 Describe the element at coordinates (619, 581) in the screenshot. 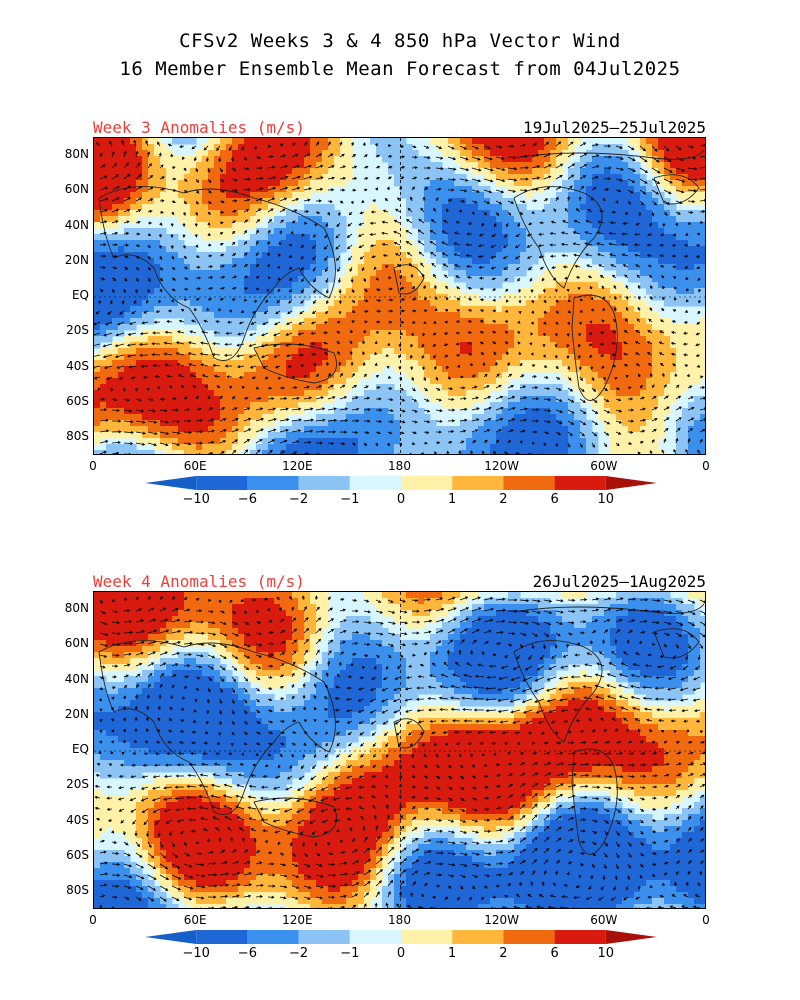

I see `panel-2-dates: 26Jul2025—1Aug2025` at that location.